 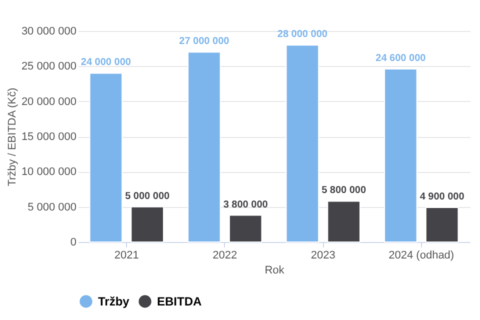 What do you see at coordinates (147, 196) in the screenshot?
I see `data-label: 5 000 000` at bounding box center [147, 196].